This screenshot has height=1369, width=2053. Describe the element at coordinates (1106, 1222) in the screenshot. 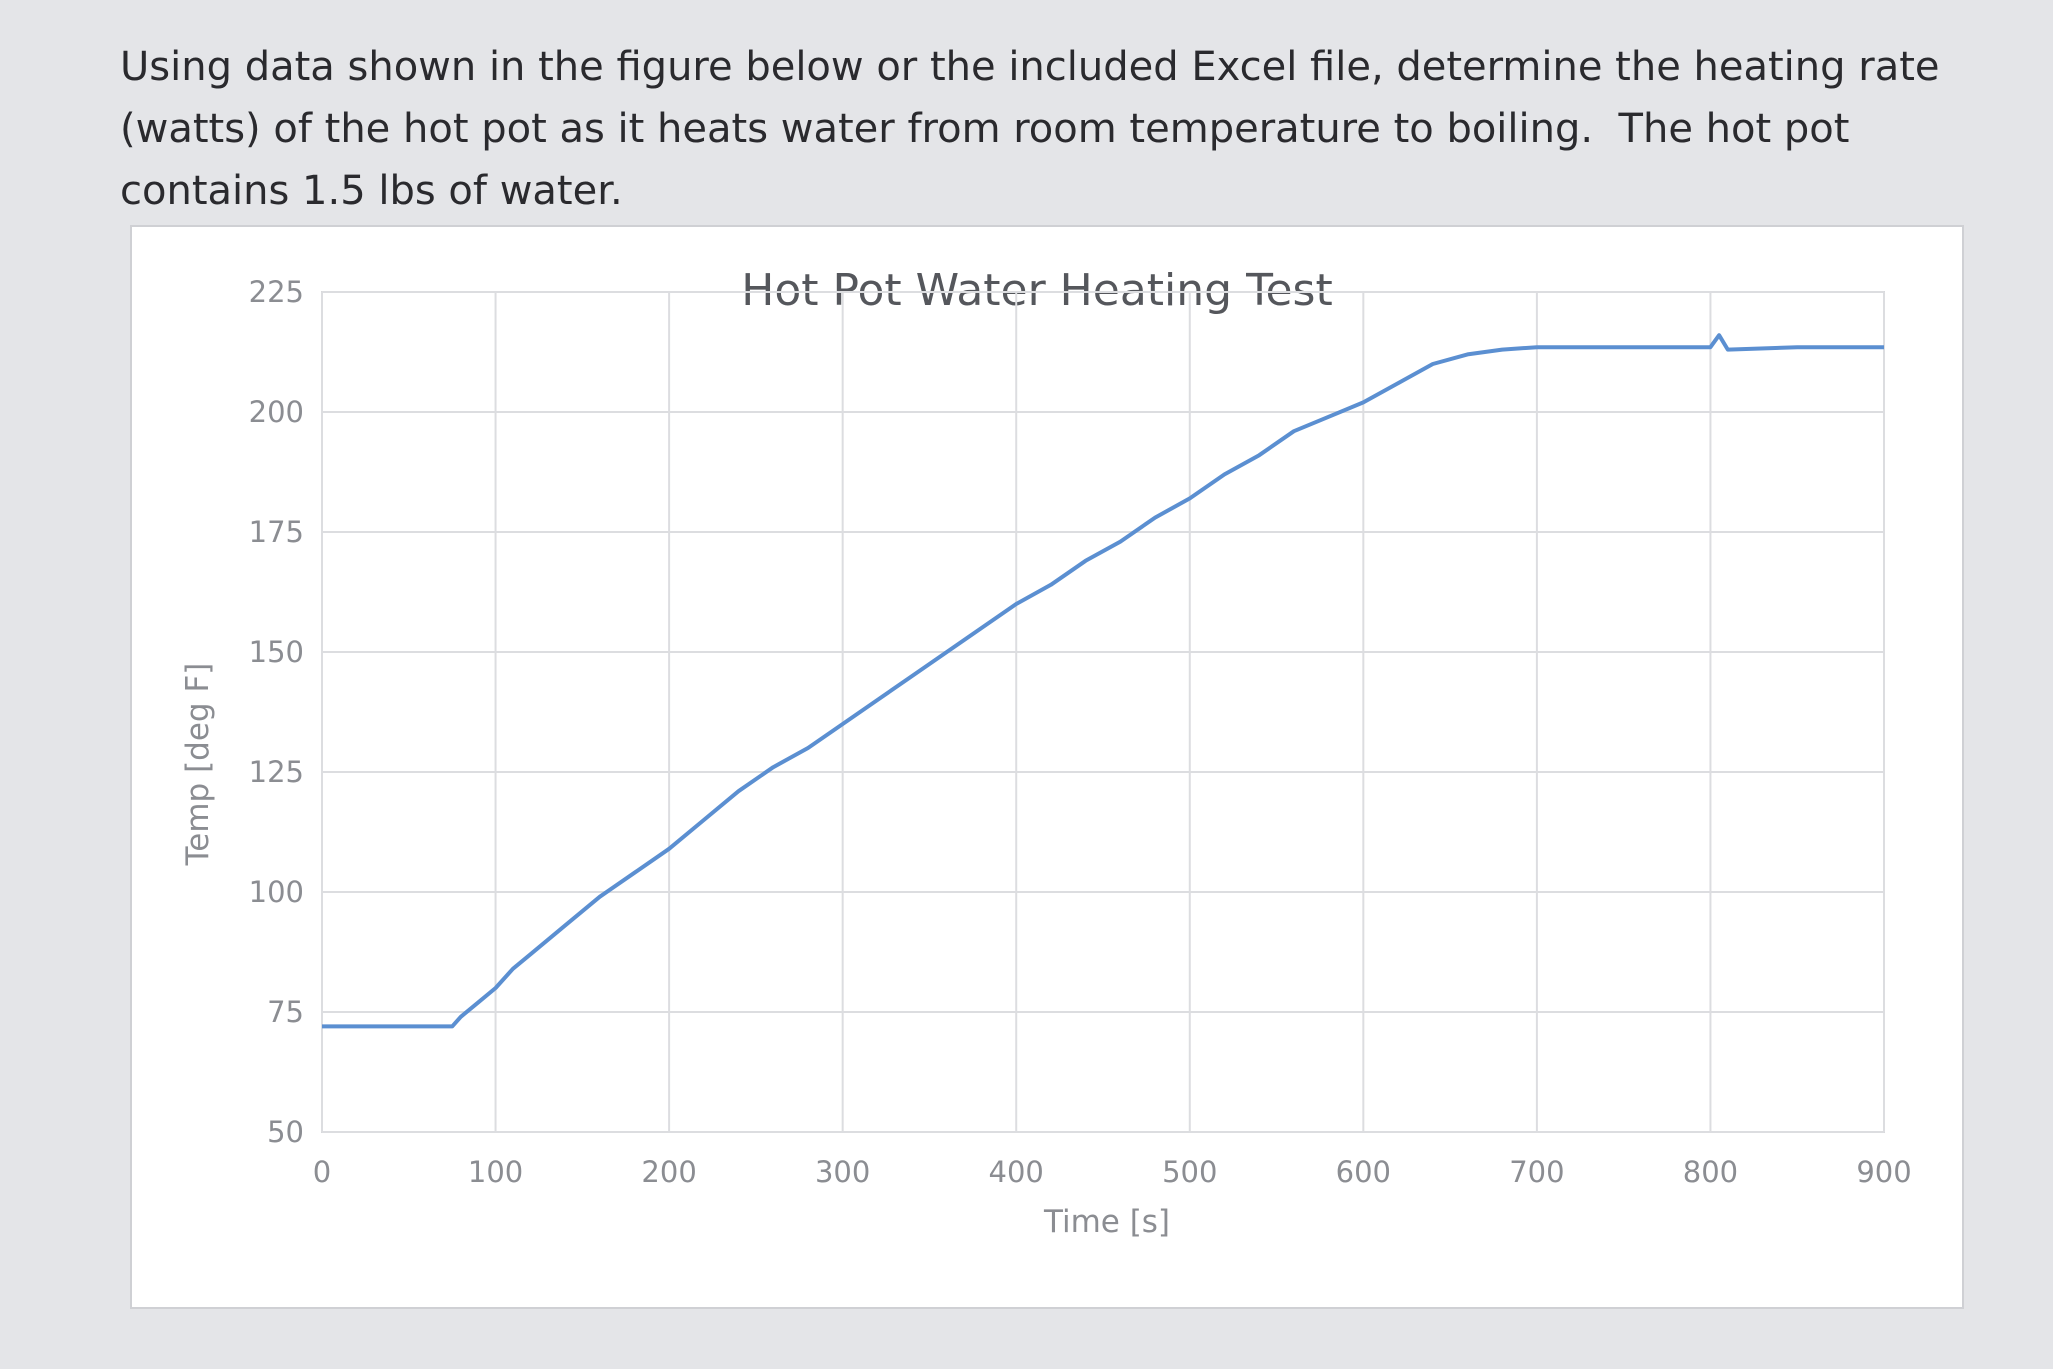

I see `x-axis-title: Time [s]` at that location.